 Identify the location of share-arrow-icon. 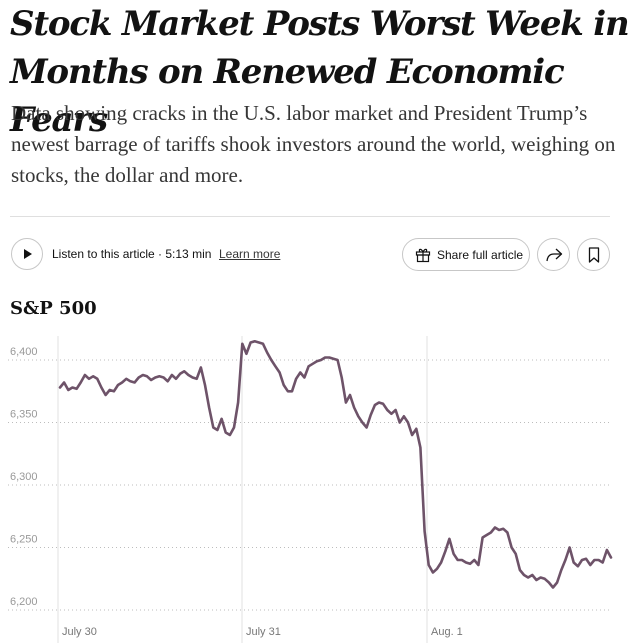
(553, 254).